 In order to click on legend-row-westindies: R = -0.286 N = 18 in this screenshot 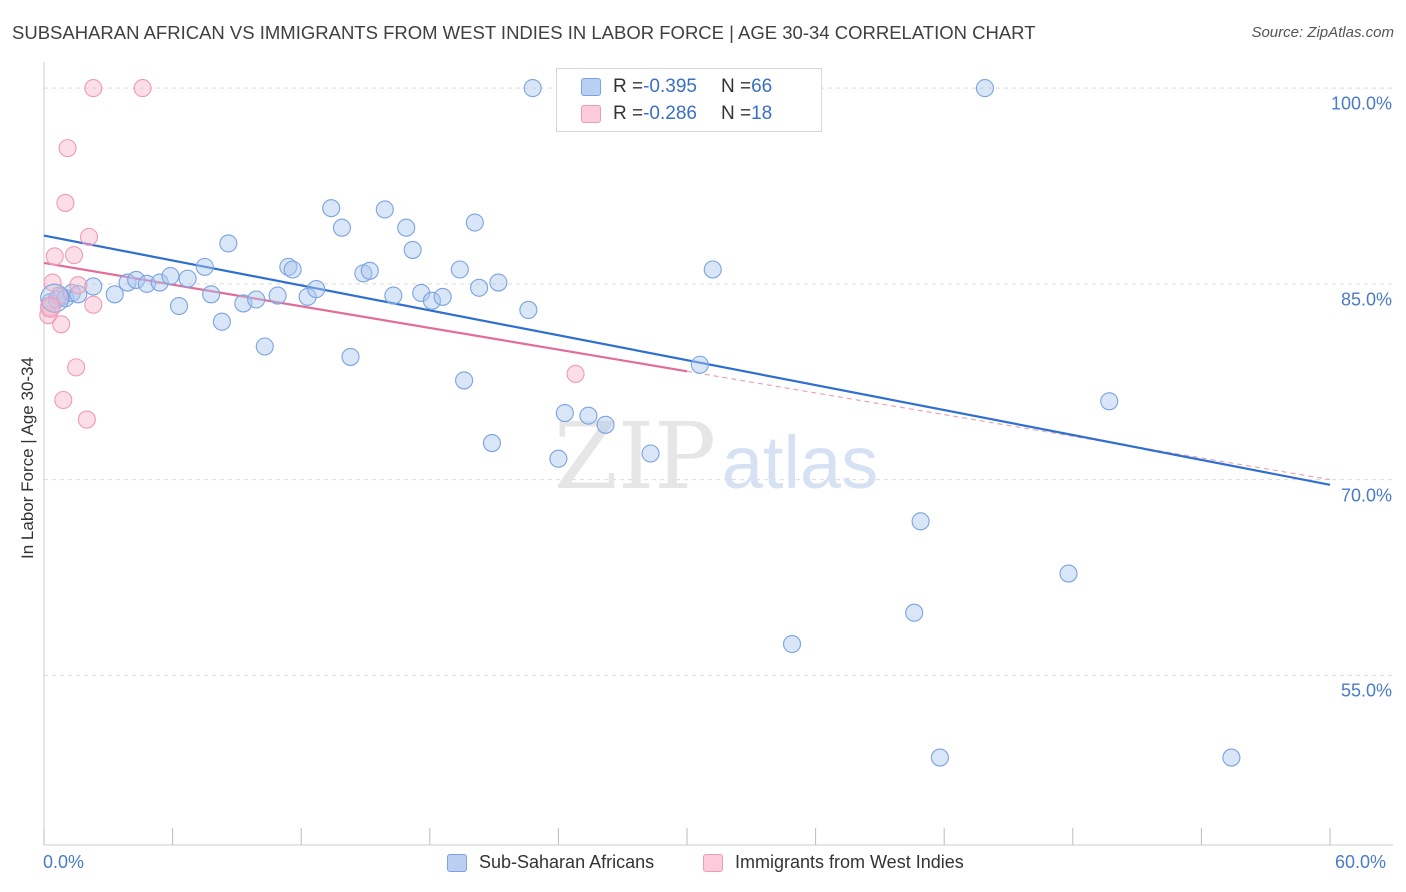, I will do `click(676, 114)`.